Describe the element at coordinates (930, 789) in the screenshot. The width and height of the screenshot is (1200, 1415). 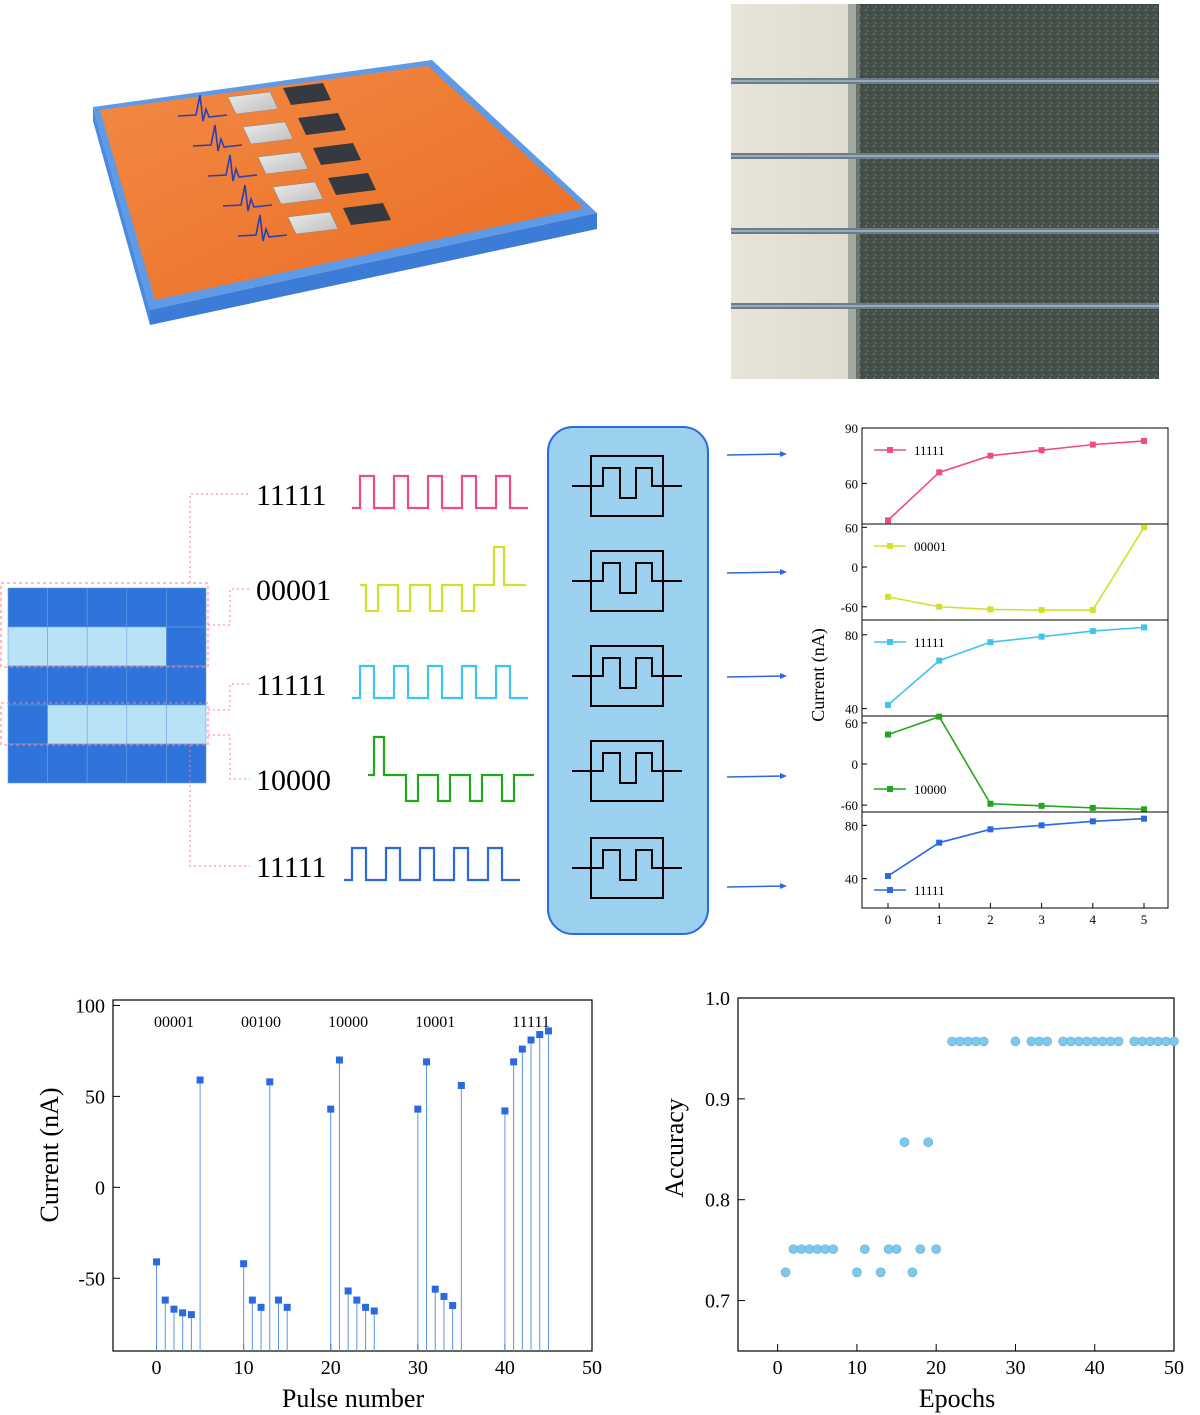
I see `legend-label: 10000` at that location.